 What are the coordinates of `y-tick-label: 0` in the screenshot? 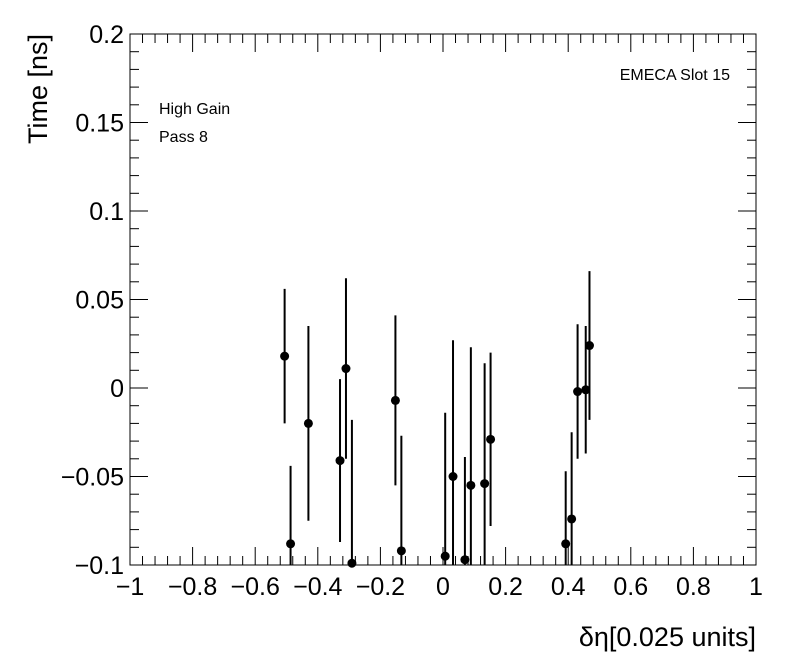 It's located at (117, 389).